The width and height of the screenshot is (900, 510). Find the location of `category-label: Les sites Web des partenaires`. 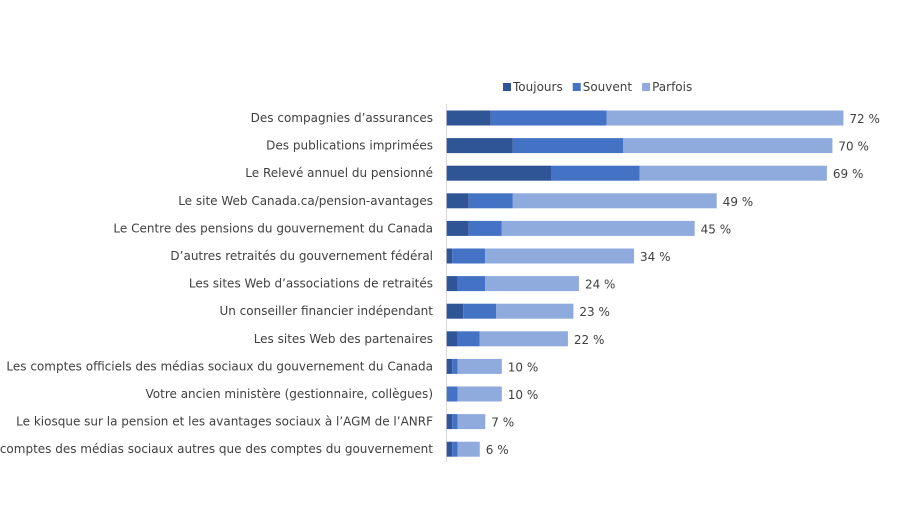

category-label: Les sites Web des partenaires is located at coordinates (343, 339).